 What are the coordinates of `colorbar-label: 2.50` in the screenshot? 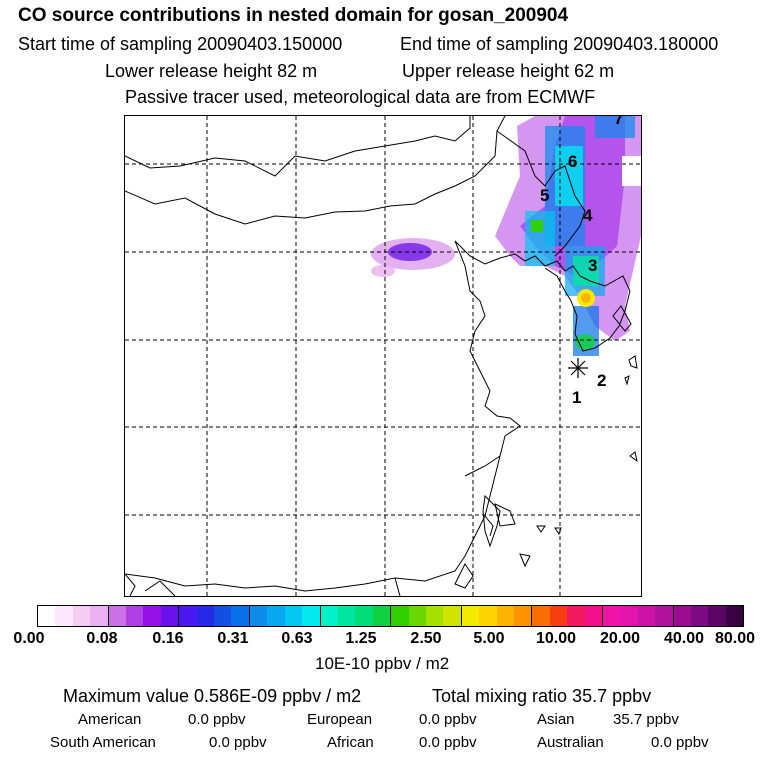 It's located at (426, 638).